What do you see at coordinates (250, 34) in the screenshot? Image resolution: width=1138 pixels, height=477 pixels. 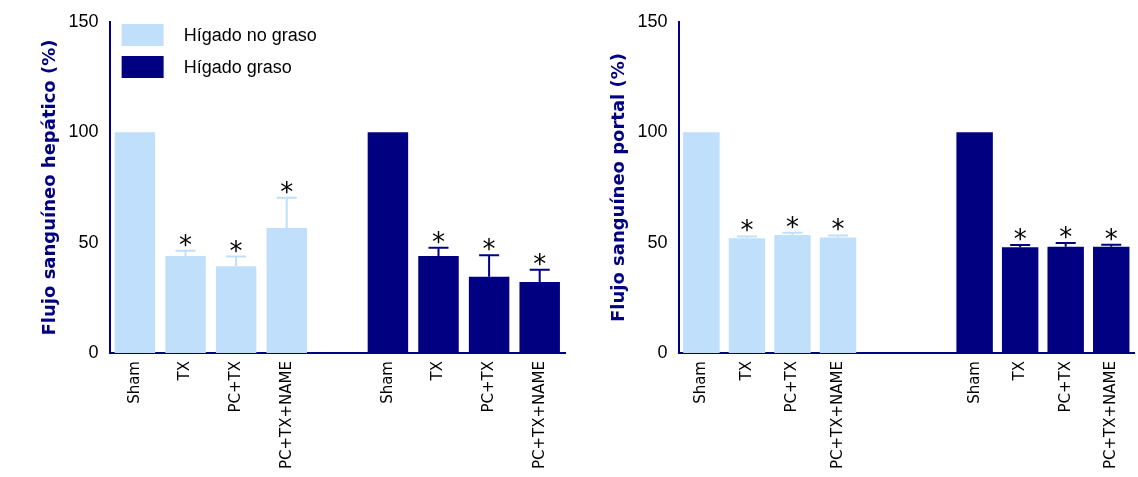 I see `legend-label: Hígado no graso` at bounding box center [250, 34].